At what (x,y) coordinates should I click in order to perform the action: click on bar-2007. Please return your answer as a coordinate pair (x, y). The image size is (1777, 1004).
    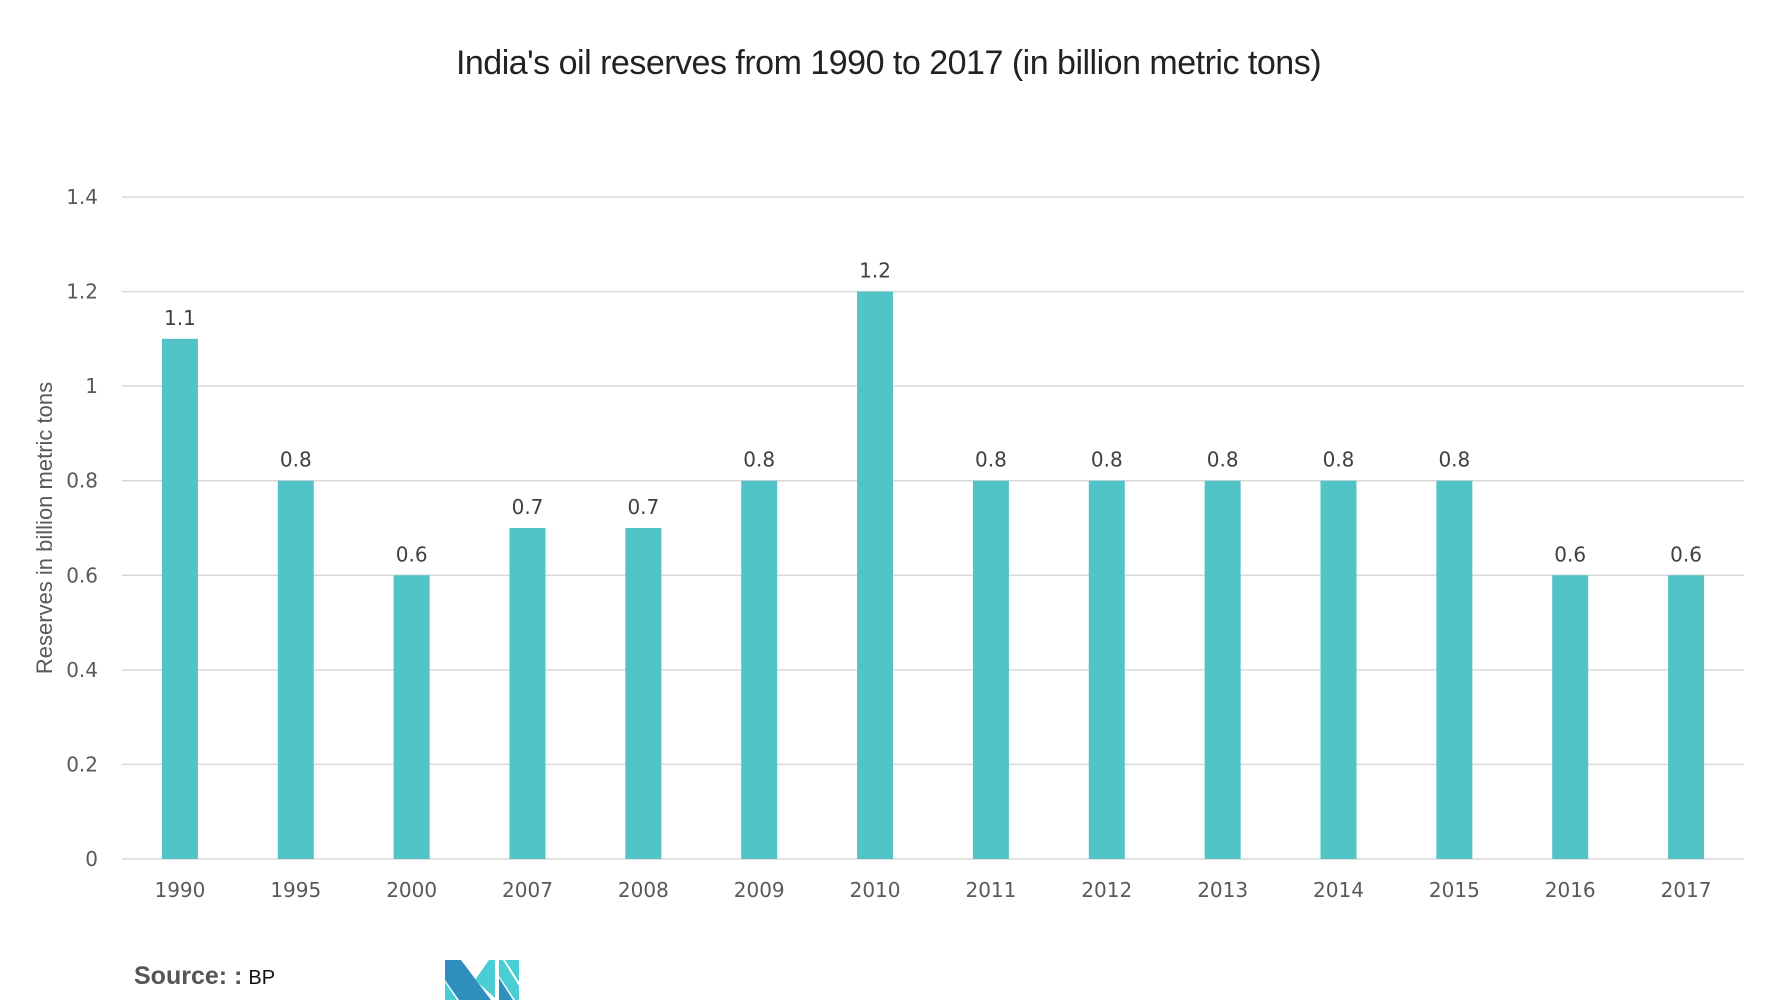
    Looking at the image, I should click on (527, 693).